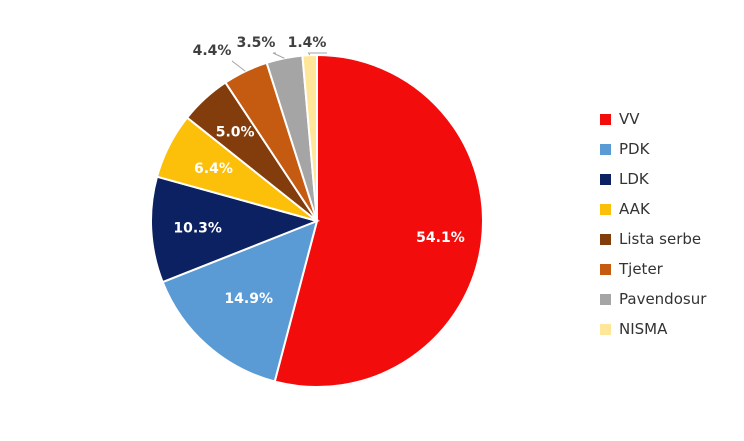 The width and height of the screenshot is (744, 441). Describe the element at coordinates (629, 119) in the screenshot. I see `legend-label: VV` at that location.